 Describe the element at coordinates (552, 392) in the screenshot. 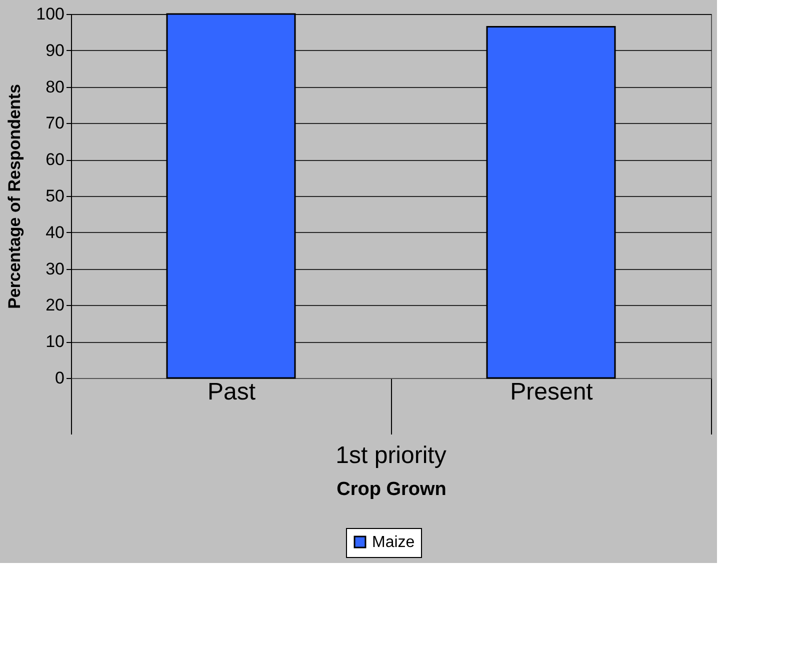

I see `x-tick-label: Present` at that location.